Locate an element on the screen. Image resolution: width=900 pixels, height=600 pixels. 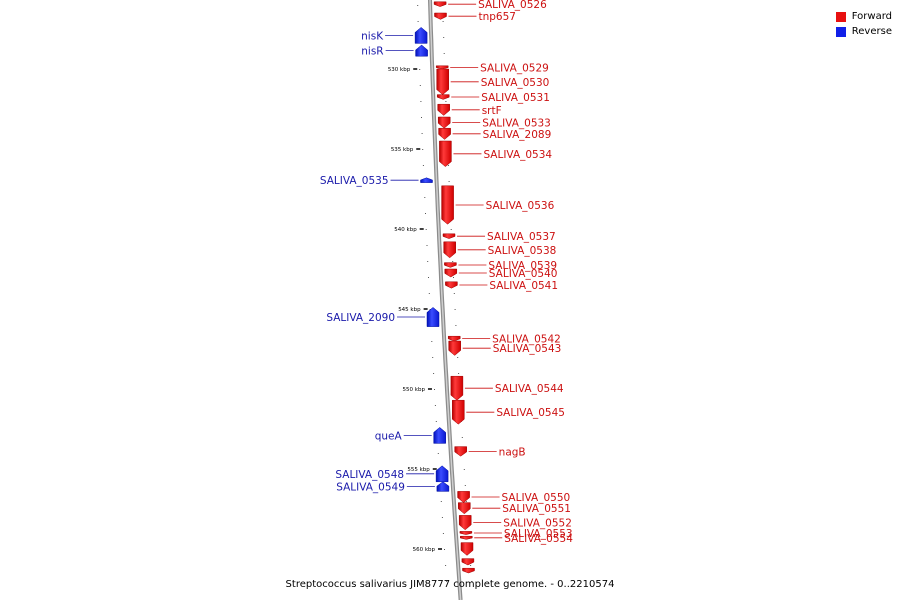
gene-label: nisK is located at coordinates (372, 36).